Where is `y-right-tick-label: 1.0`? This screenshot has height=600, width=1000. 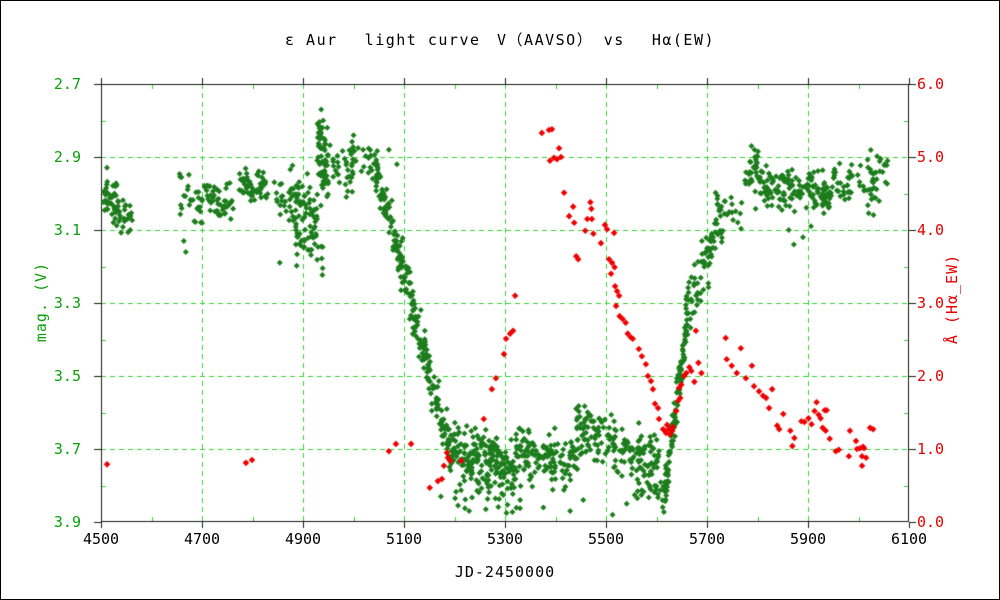 y-right-tick-label: 1.0 is located at coordinates (931, 449).